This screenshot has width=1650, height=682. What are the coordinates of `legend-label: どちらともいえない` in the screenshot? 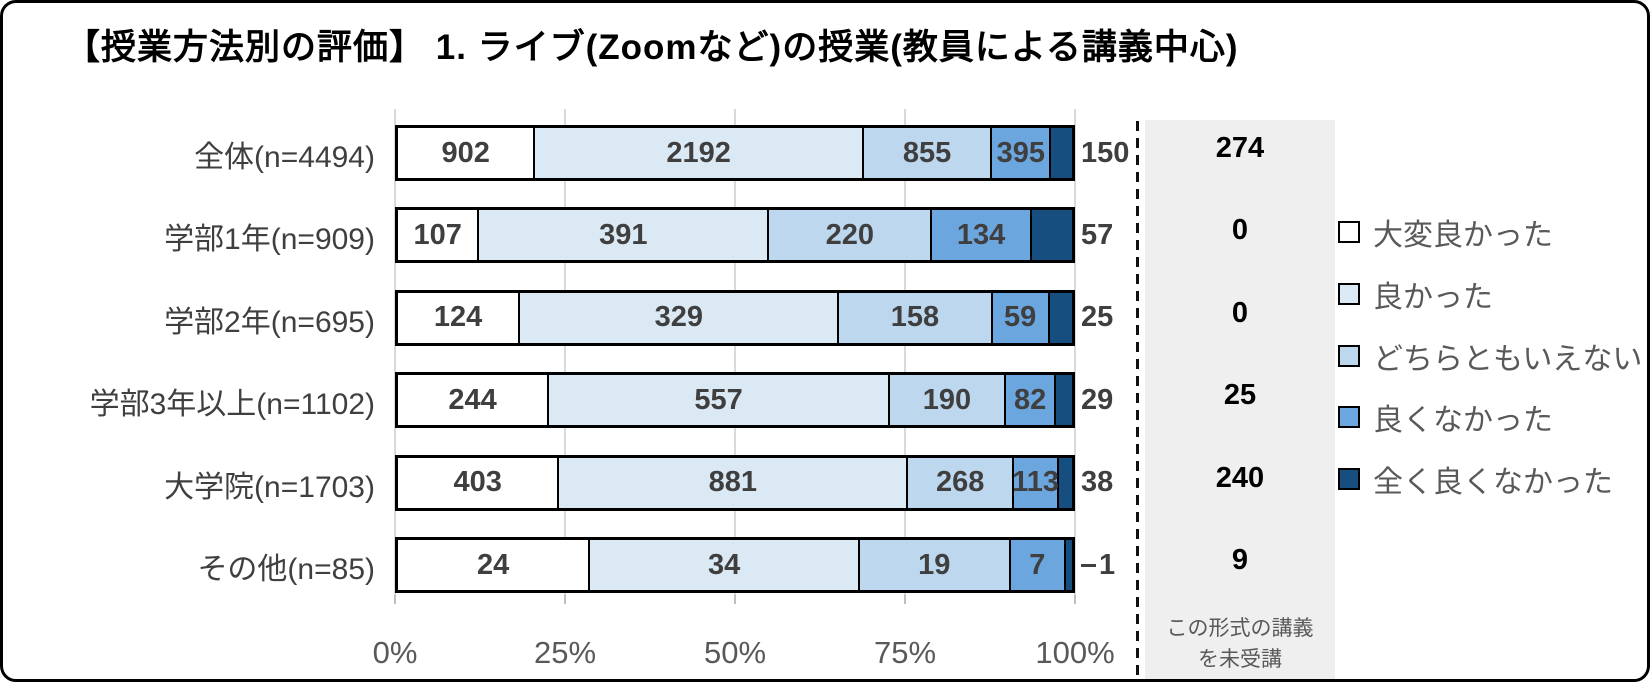 It's located at (1508, 359).